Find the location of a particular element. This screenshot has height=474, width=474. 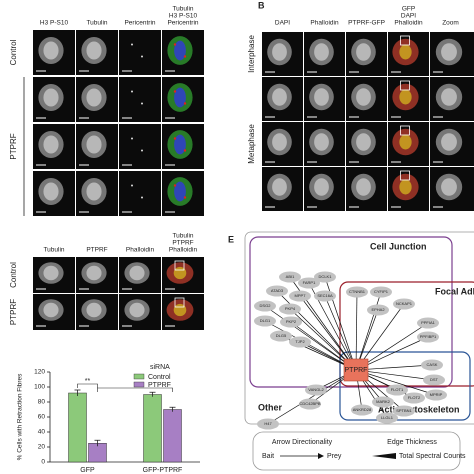

legend-heading: Edge Thickness is located at coordinates (412, 442).